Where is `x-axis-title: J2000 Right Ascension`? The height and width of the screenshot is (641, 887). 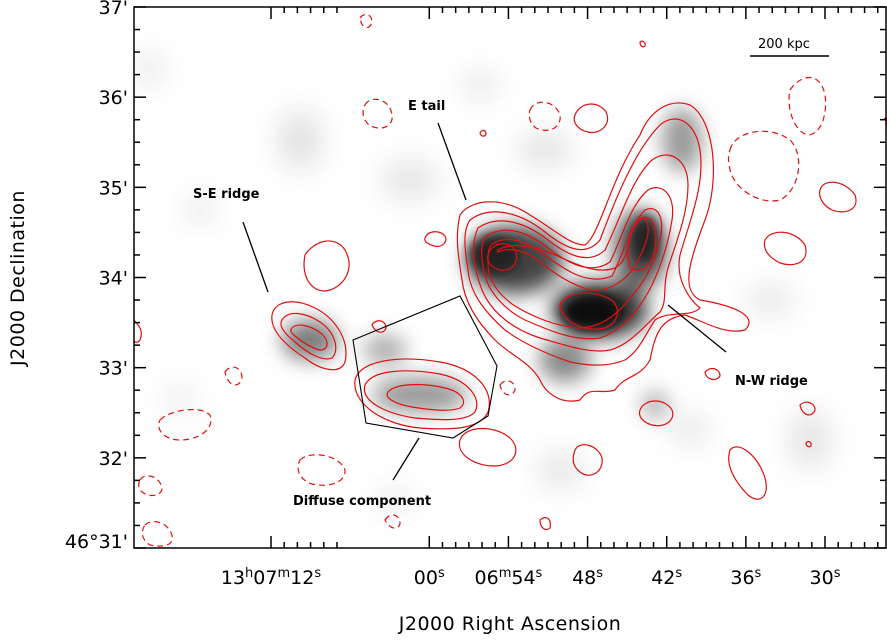
x-axis-title: J2000 Right Ascension is located at coordinates (510, 624).